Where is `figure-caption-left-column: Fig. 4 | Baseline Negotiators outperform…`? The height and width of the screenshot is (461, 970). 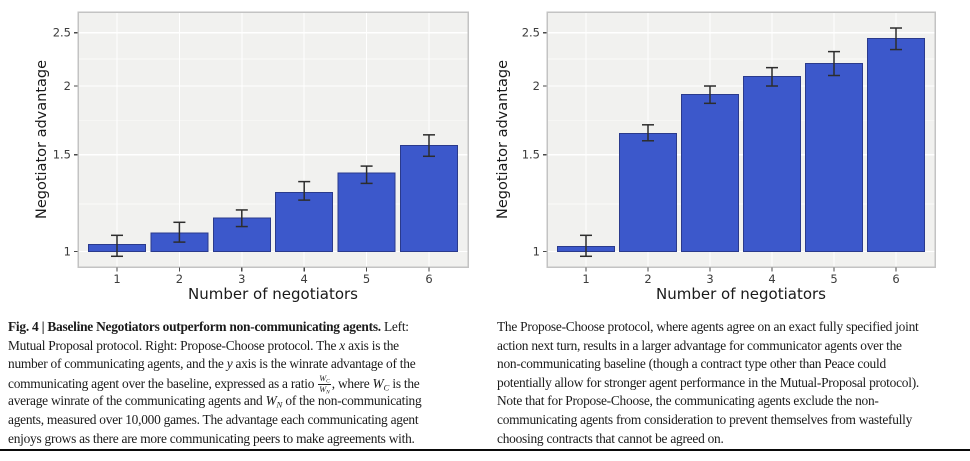 figure-caption-left-column: Fig. 4 | Baseline Negotiators outperform… is located at coordinates (246, 383).